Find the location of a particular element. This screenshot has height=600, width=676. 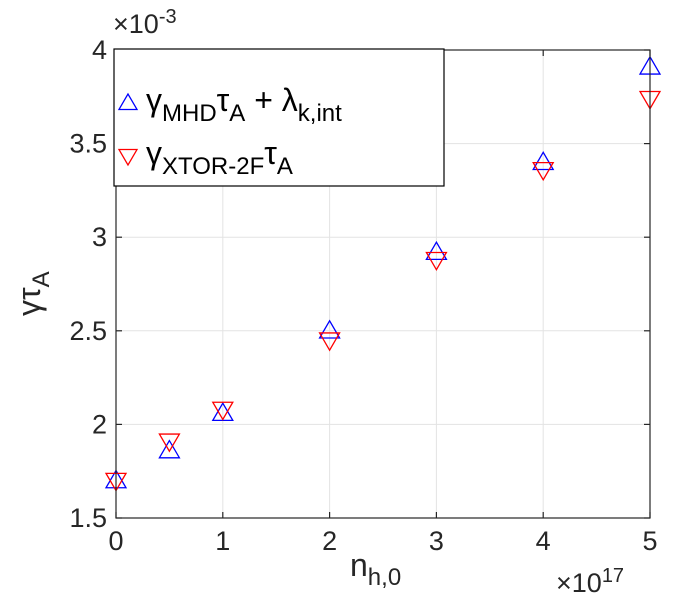

x-tick-label: 4 is located at coordinates (543, 541).